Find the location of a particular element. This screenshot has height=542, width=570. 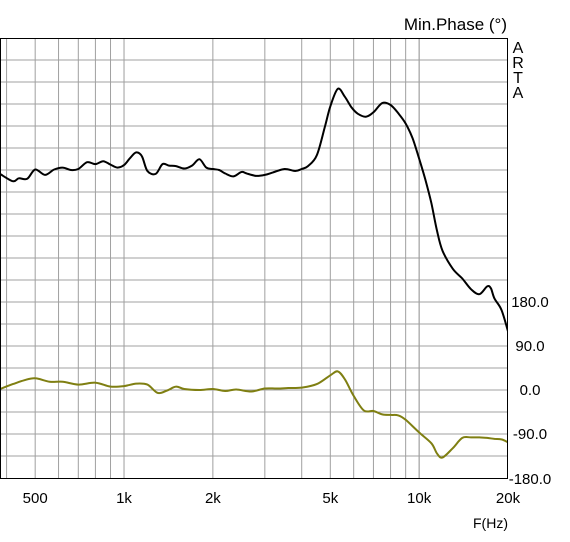

y-tick-label: 90.0 is located at coordinates (529, 346).